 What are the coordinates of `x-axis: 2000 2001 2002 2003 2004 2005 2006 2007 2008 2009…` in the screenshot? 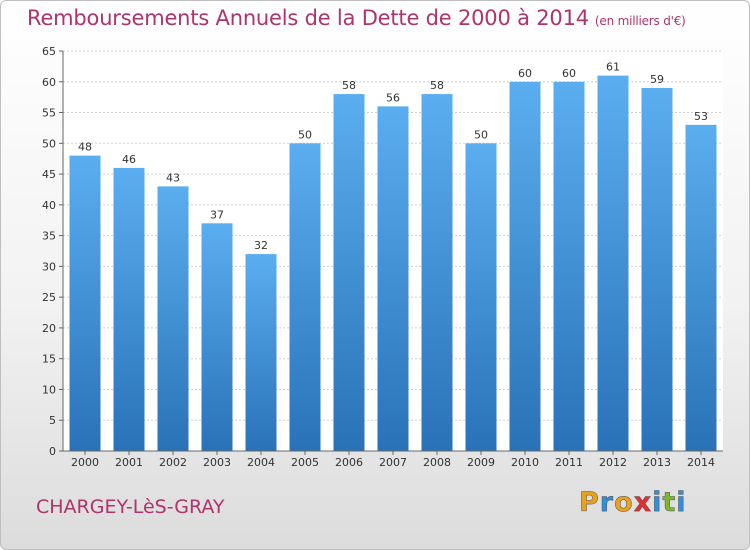 It's located at (393, 459).